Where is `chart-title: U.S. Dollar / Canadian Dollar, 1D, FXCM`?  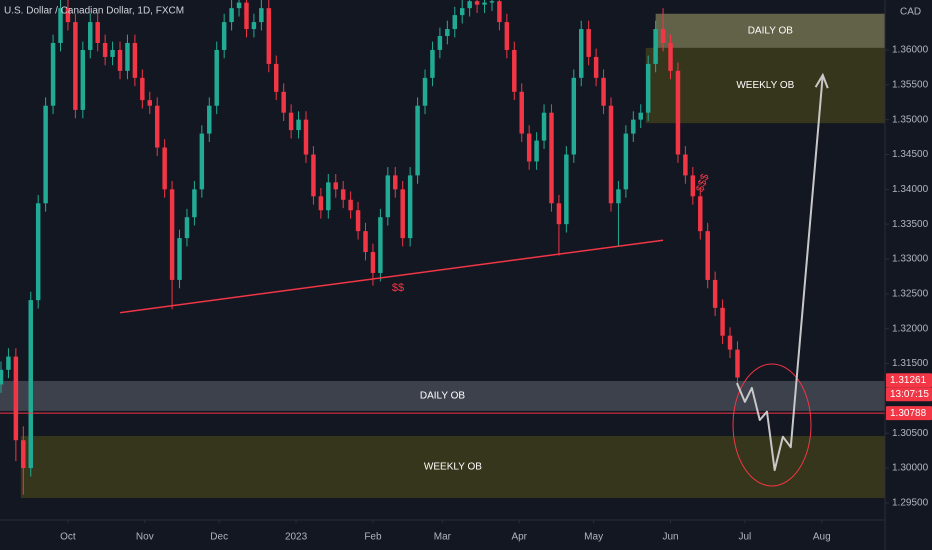
chart-title: U.S. Dollar / Canadian Dollar, 1D, FXCM is located at coordinates (94, 11).